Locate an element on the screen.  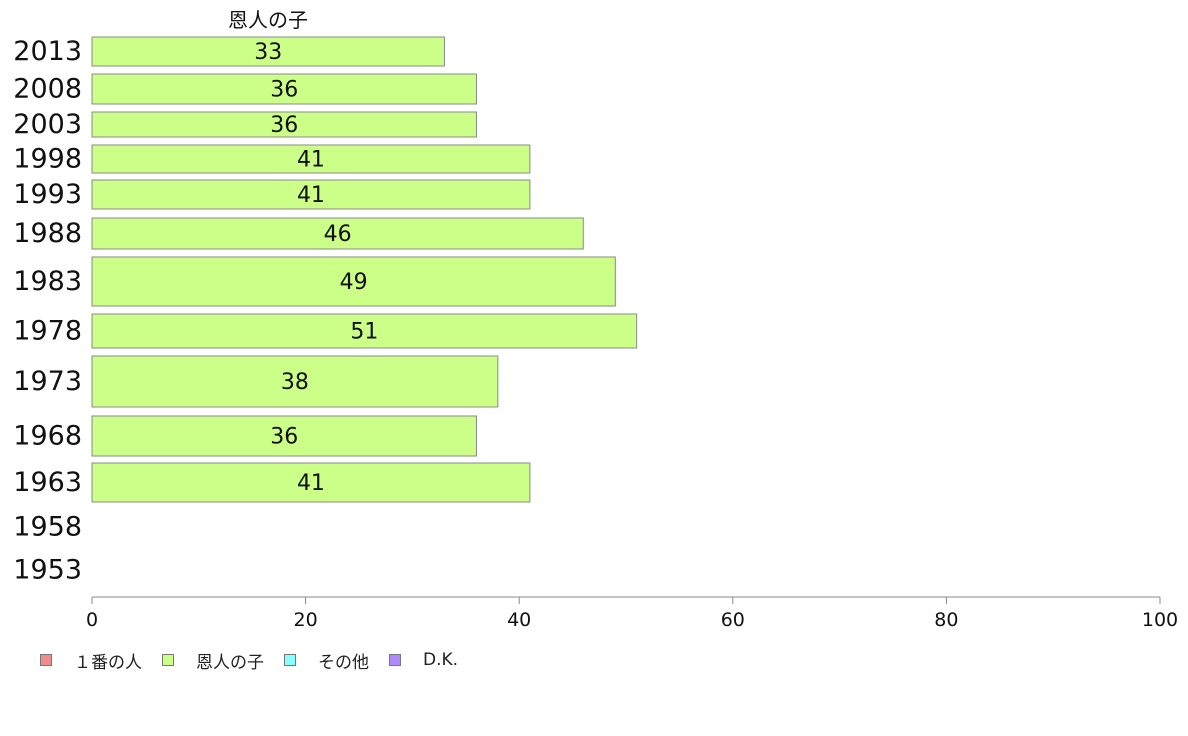
legend-swatch-first-person is located at coordinates (46, 660).